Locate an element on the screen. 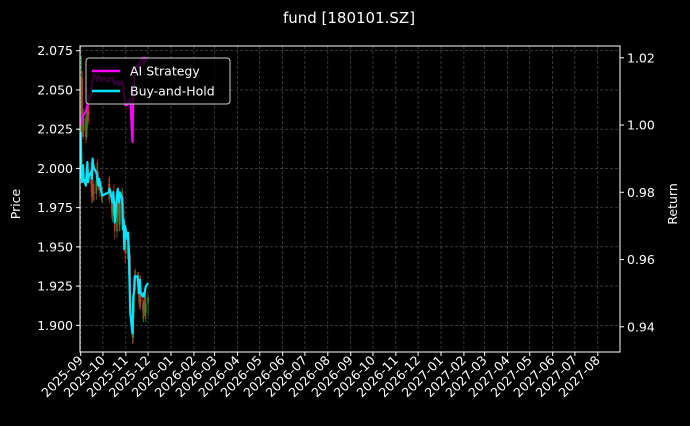 Image resolution: width=690 pixels, height=426 pixels. legend-label-ai-strategy: AI Strategy is located at coordinates (165, 71).